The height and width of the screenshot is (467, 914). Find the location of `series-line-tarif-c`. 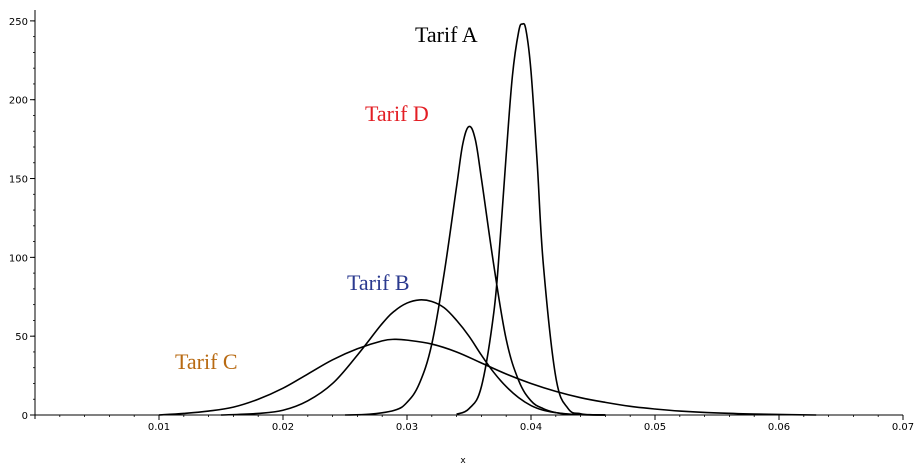

series-line-tarif-c is located at coordinates (487, 377).